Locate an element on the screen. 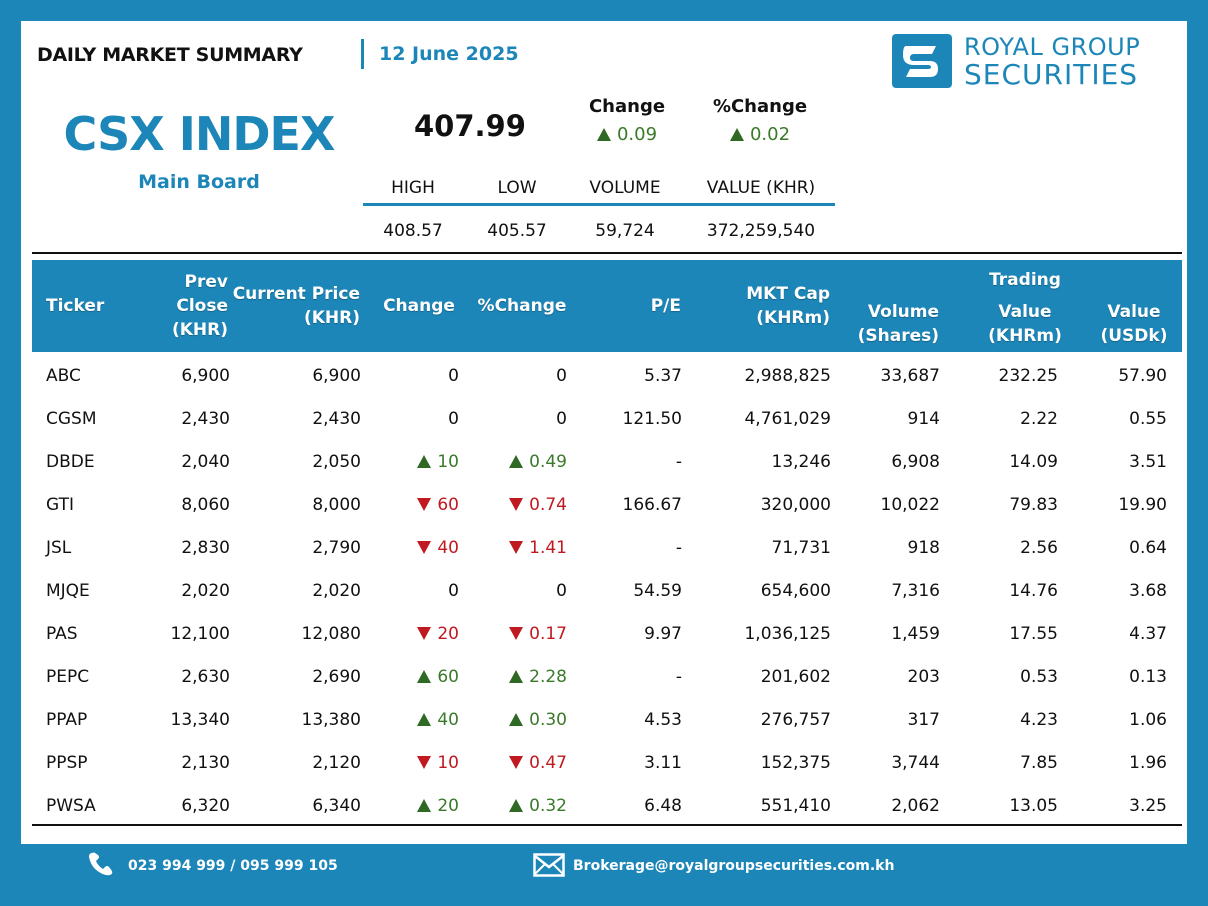 The width and height of the screenshot is (1208, 906). cell-value-usd: 0.13 is located at coordinates (1148, 677).